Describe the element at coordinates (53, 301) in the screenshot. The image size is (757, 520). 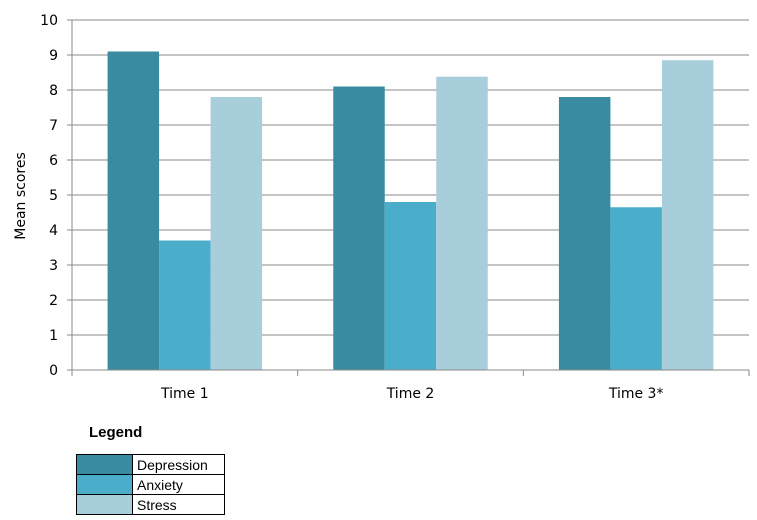
I see `y-tick-label: 2` at that location.